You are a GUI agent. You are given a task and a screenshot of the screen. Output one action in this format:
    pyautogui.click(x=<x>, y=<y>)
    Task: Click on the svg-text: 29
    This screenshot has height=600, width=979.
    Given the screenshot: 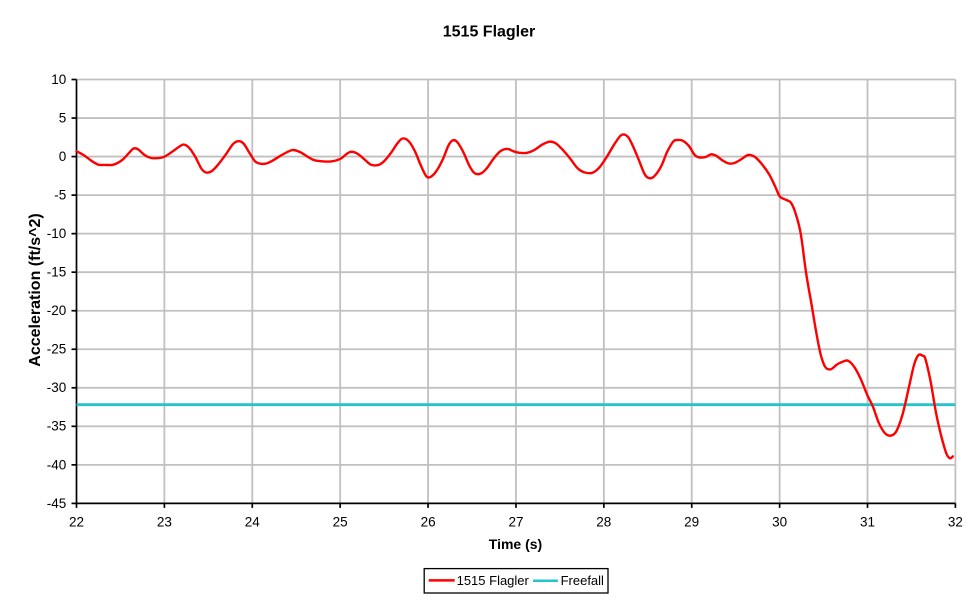 What is the action you would take?
    pyautogui.click(x=691, y=522)
    